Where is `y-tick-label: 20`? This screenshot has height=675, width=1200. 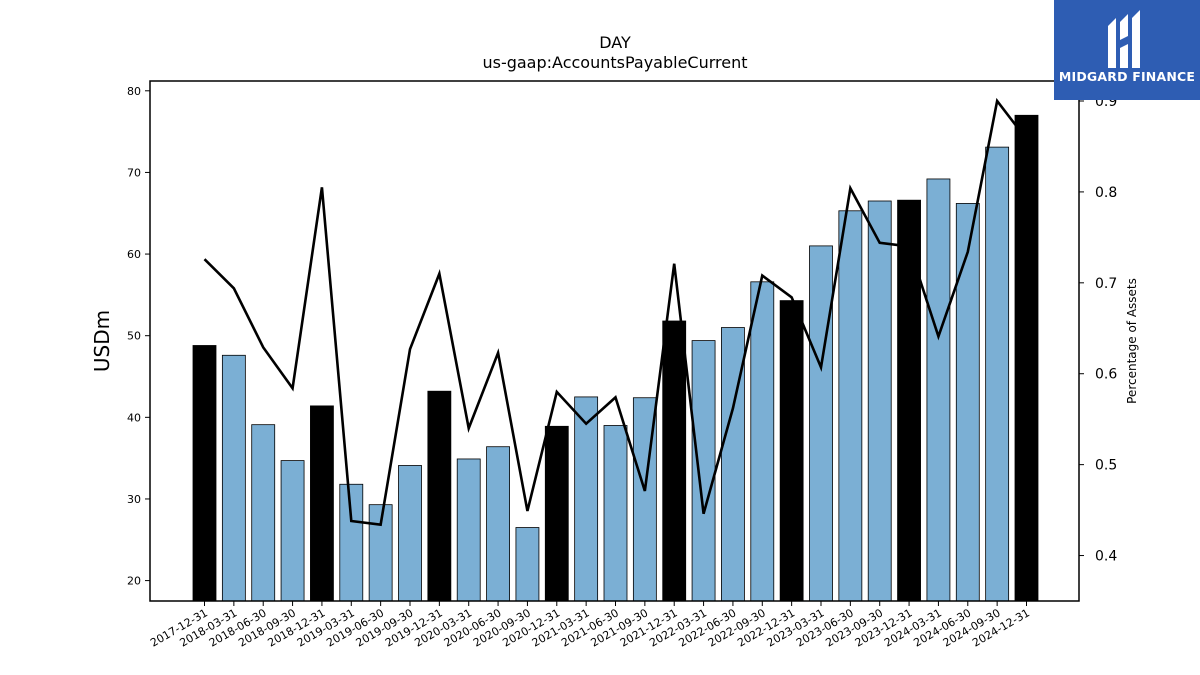 y-tick-label: 20 is located at coordinates (134, 581).